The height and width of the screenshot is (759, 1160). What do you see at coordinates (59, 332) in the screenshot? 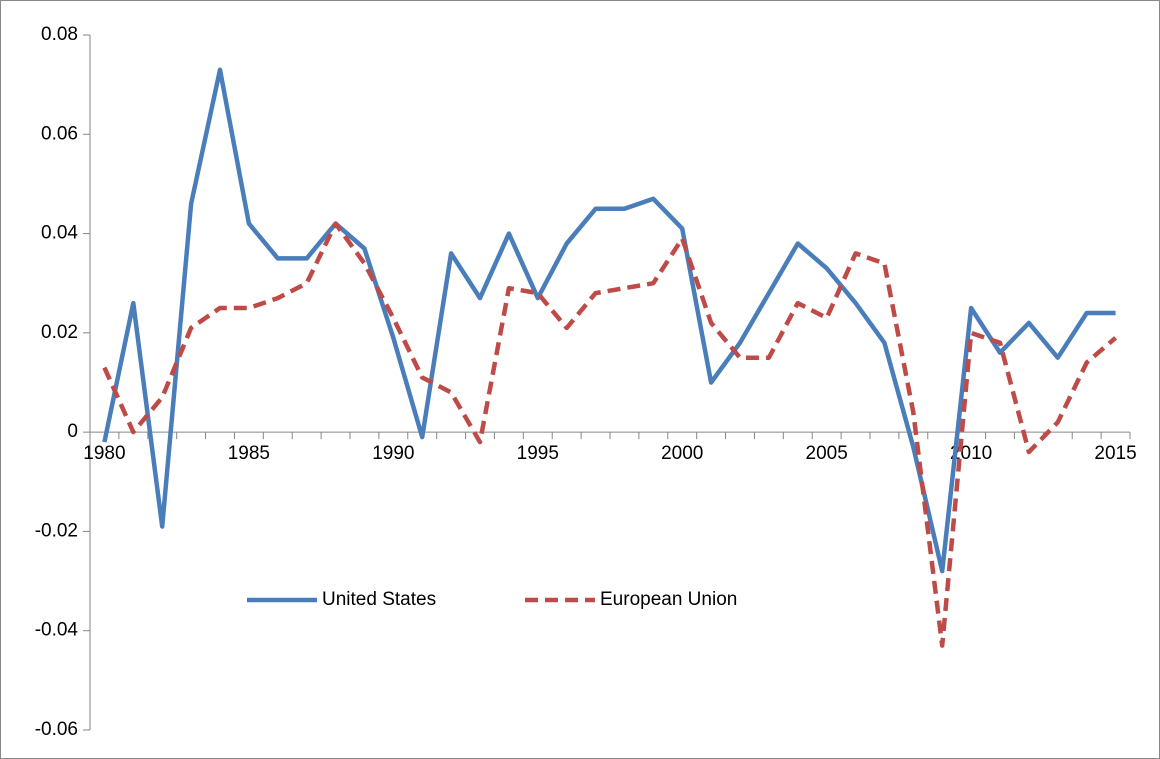
I see `y-tick-label: 0.02` at bounding box center [59, 332].